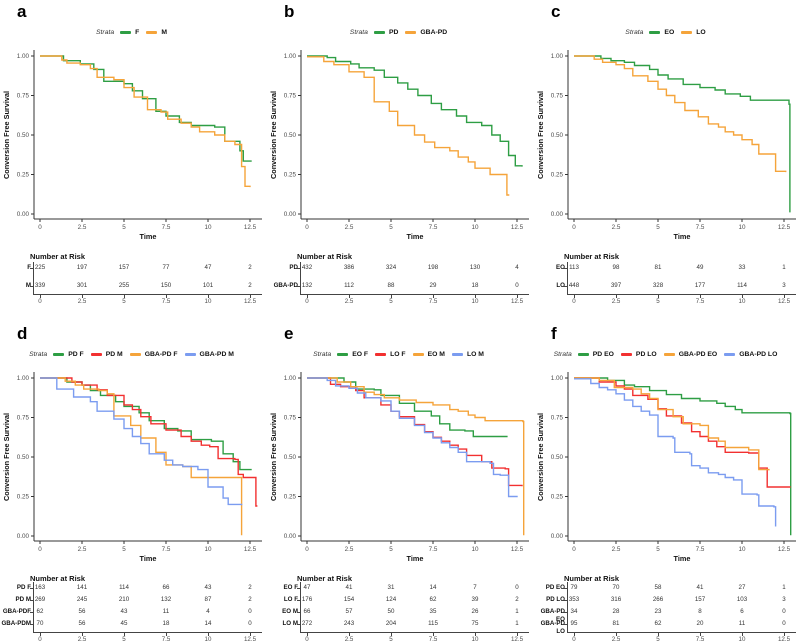  Describe the element at coordinates (216, 354) in the screenshot. I see `legend-label: GBA-PD M` at that location.